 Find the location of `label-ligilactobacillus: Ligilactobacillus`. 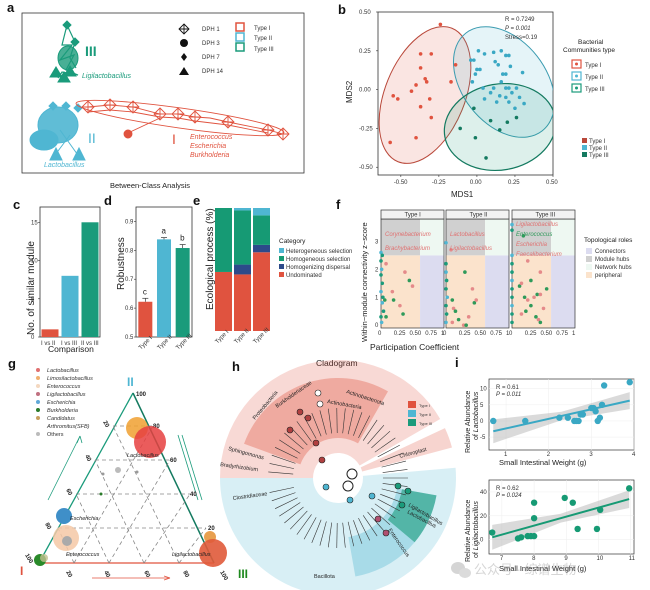

label-ligilactobacillus: Ligilactobacillus is located at coordinates (191, 555).